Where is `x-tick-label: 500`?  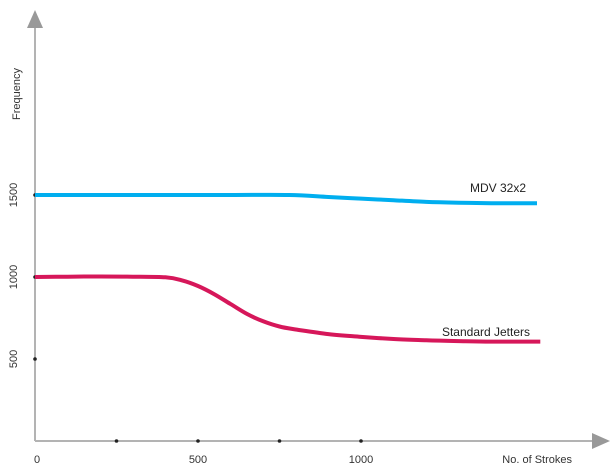 x-tick-label: 500 is located at coordinates (198, 460).